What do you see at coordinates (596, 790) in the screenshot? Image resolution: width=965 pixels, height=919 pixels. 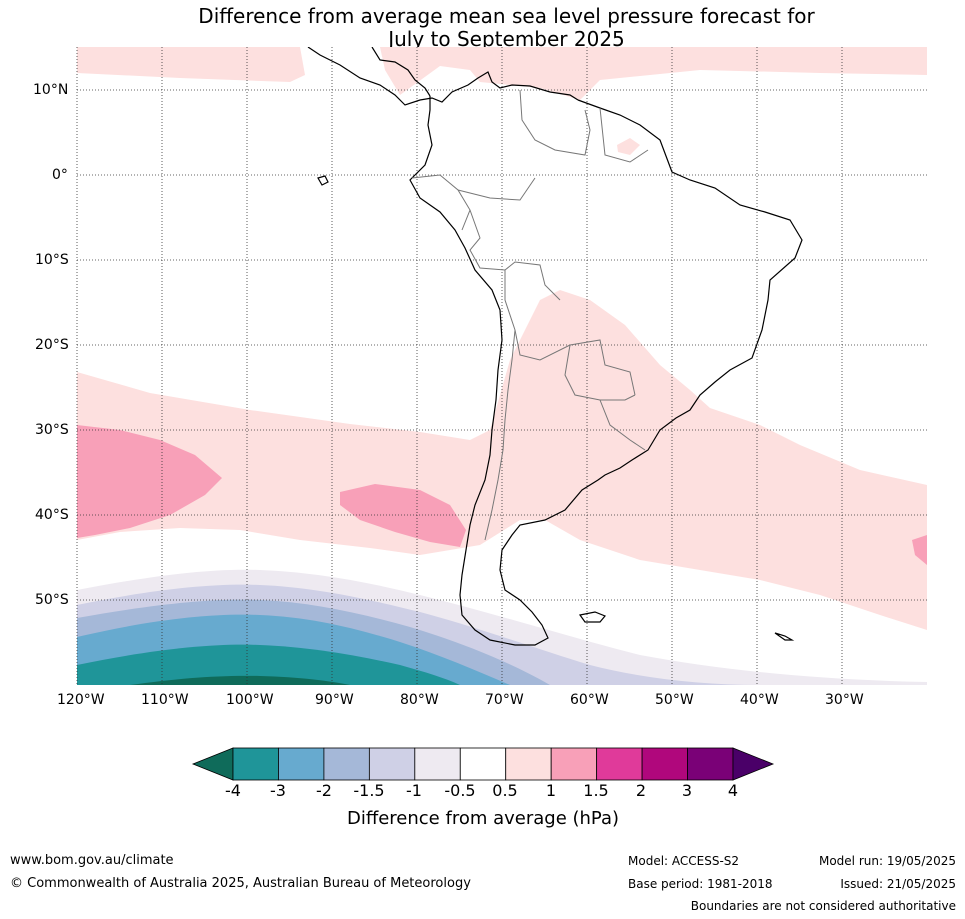 I see `colorbar-tick-label: 1.5` at bounding box center [596, 790].